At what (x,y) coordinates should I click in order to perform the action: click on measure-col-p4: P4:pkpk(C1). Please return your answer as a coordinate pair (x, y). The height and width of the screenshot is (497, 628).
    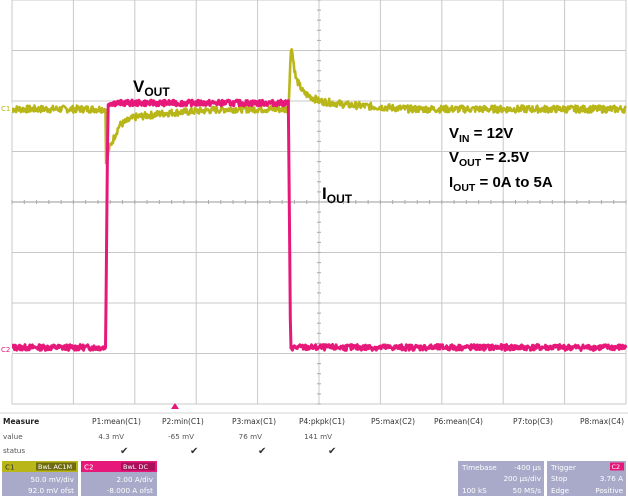
    Looking at the image, I should click on (322, 421).